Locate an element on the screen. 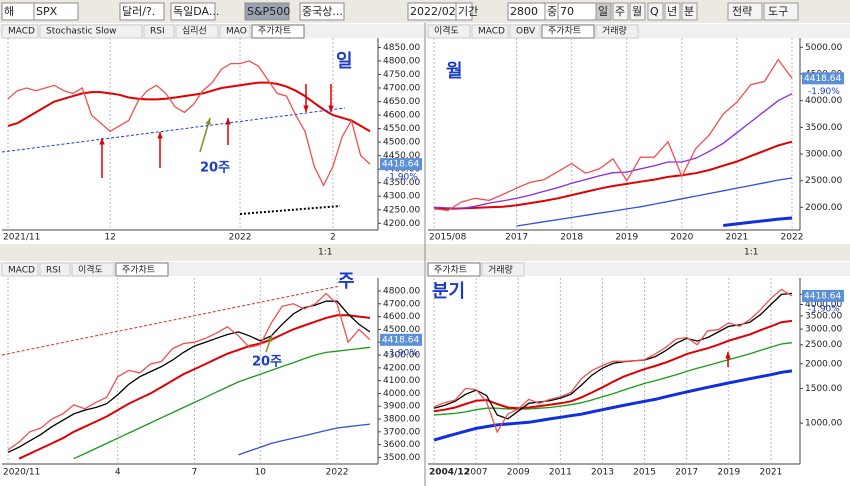  period-label: 일 is located at coordinates (603, 11).